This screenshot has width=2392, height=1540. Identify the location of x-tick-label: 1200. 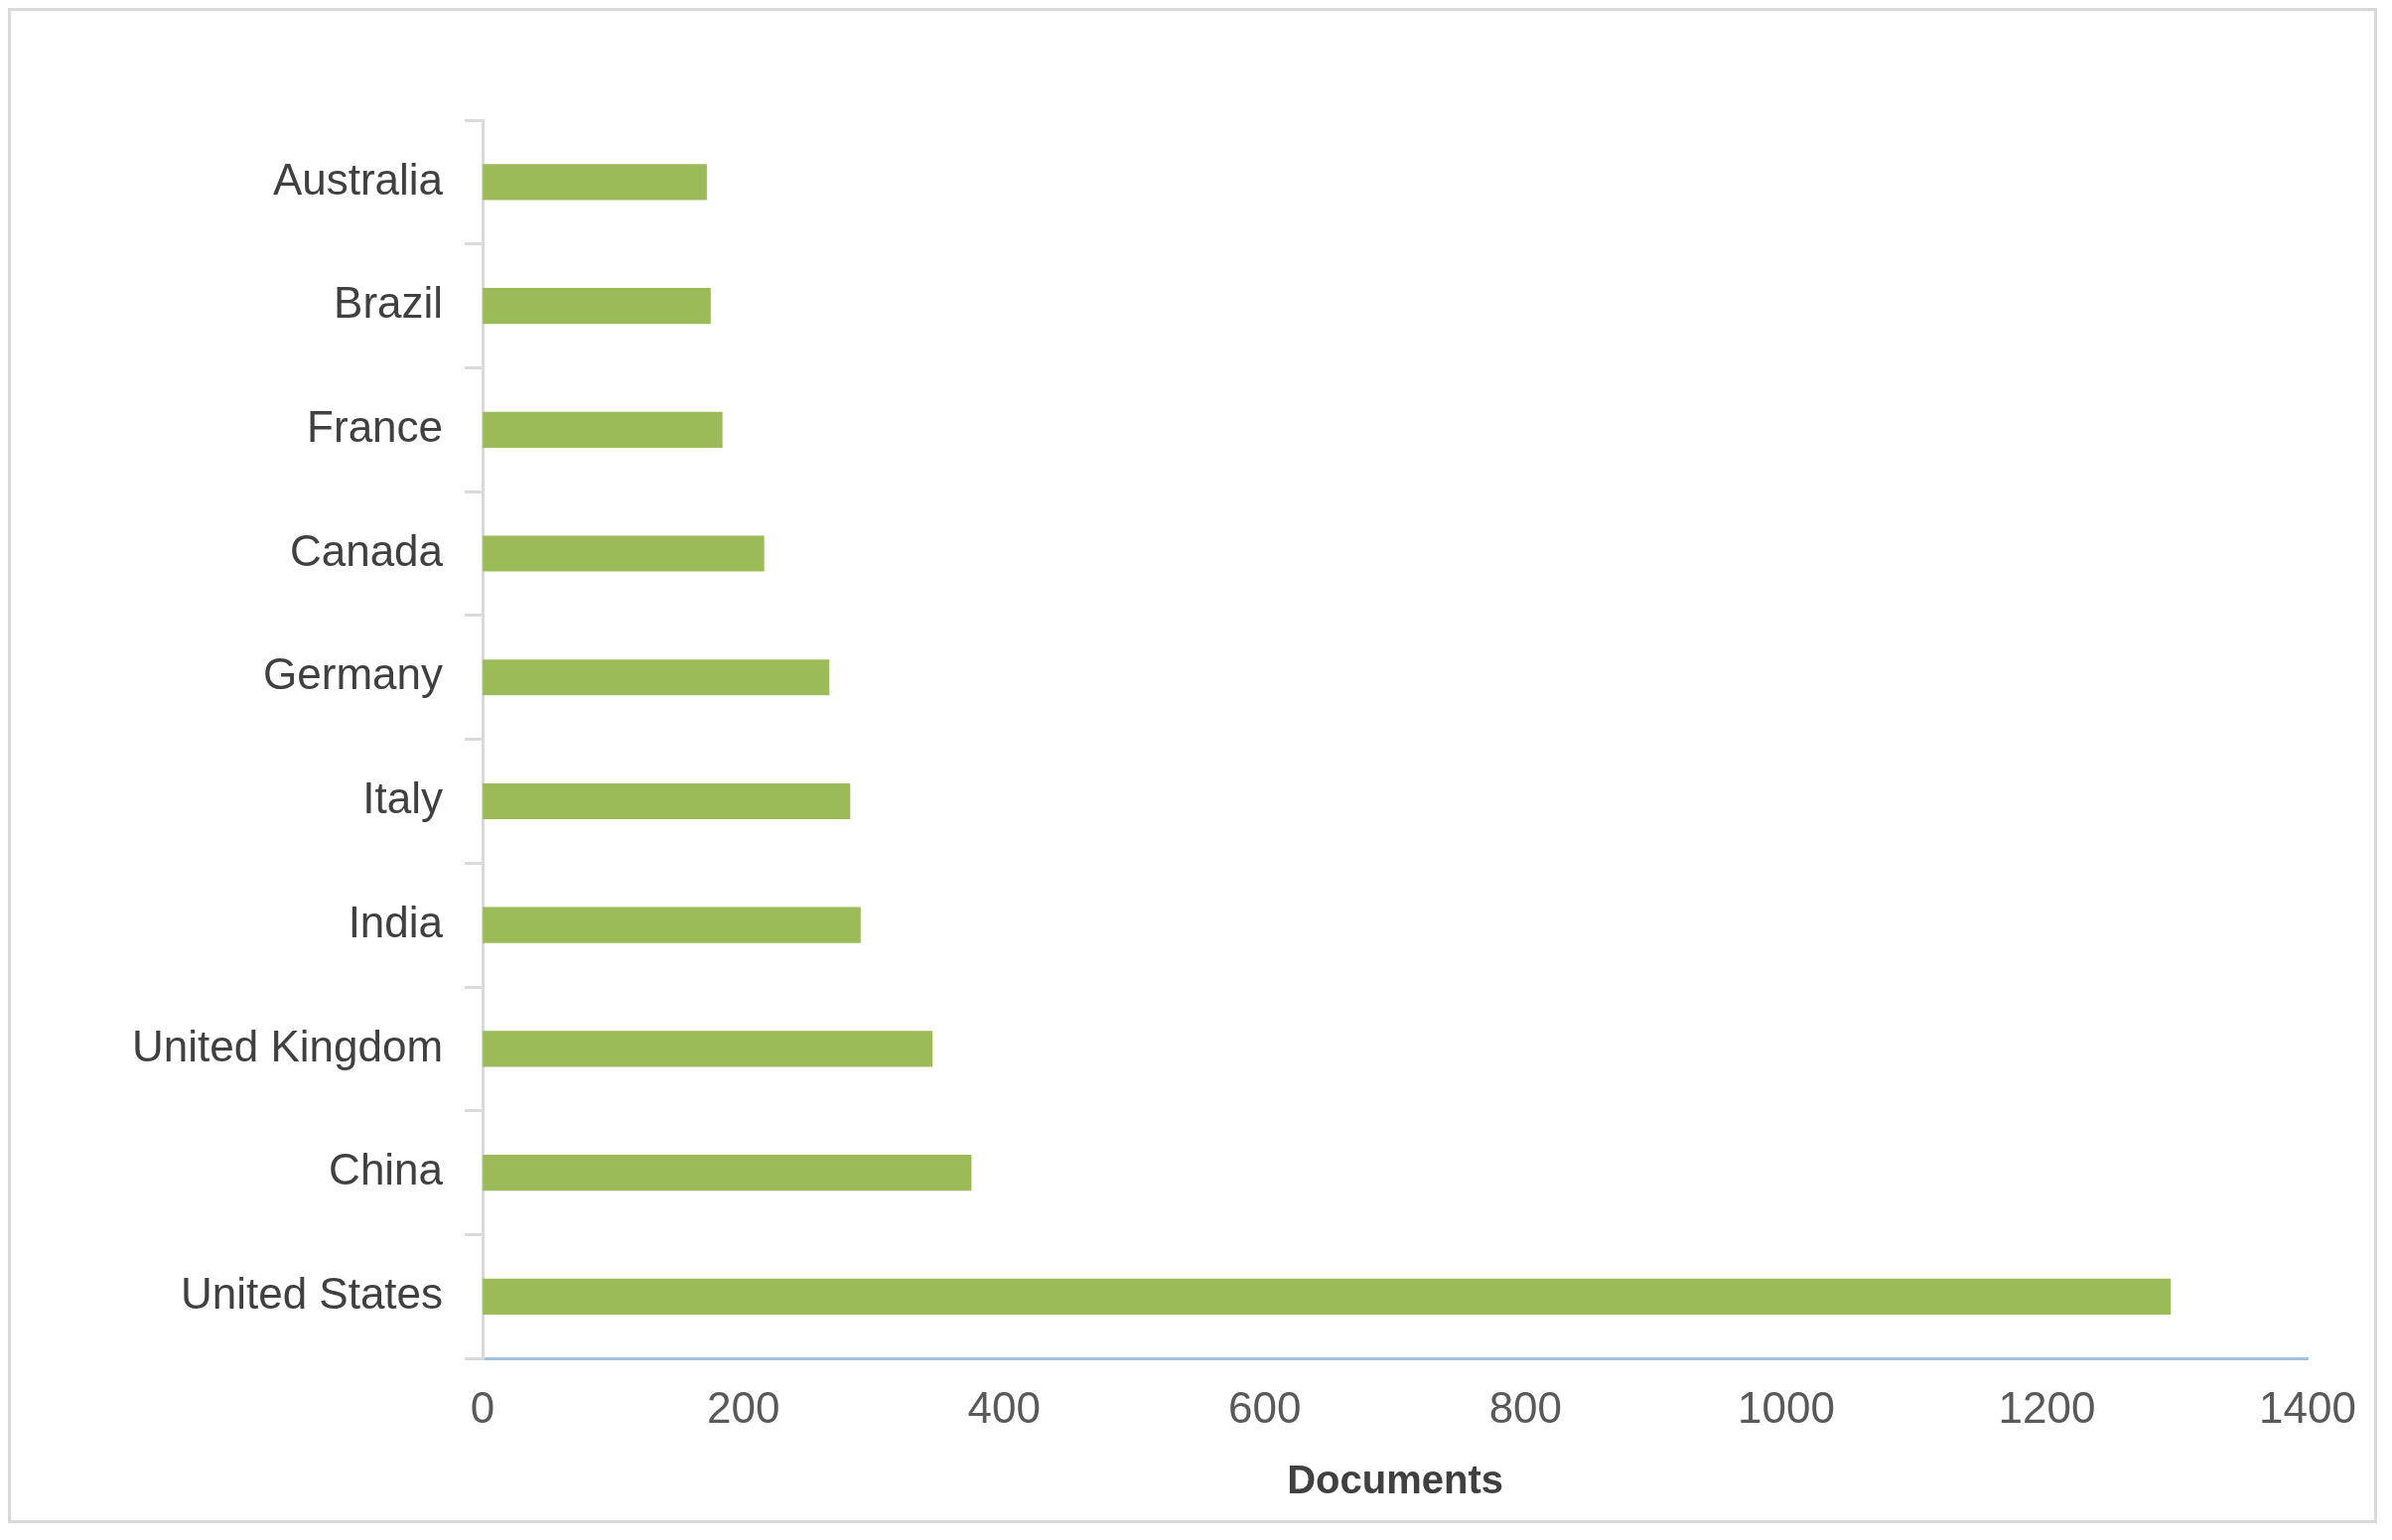
(2047, 1407).